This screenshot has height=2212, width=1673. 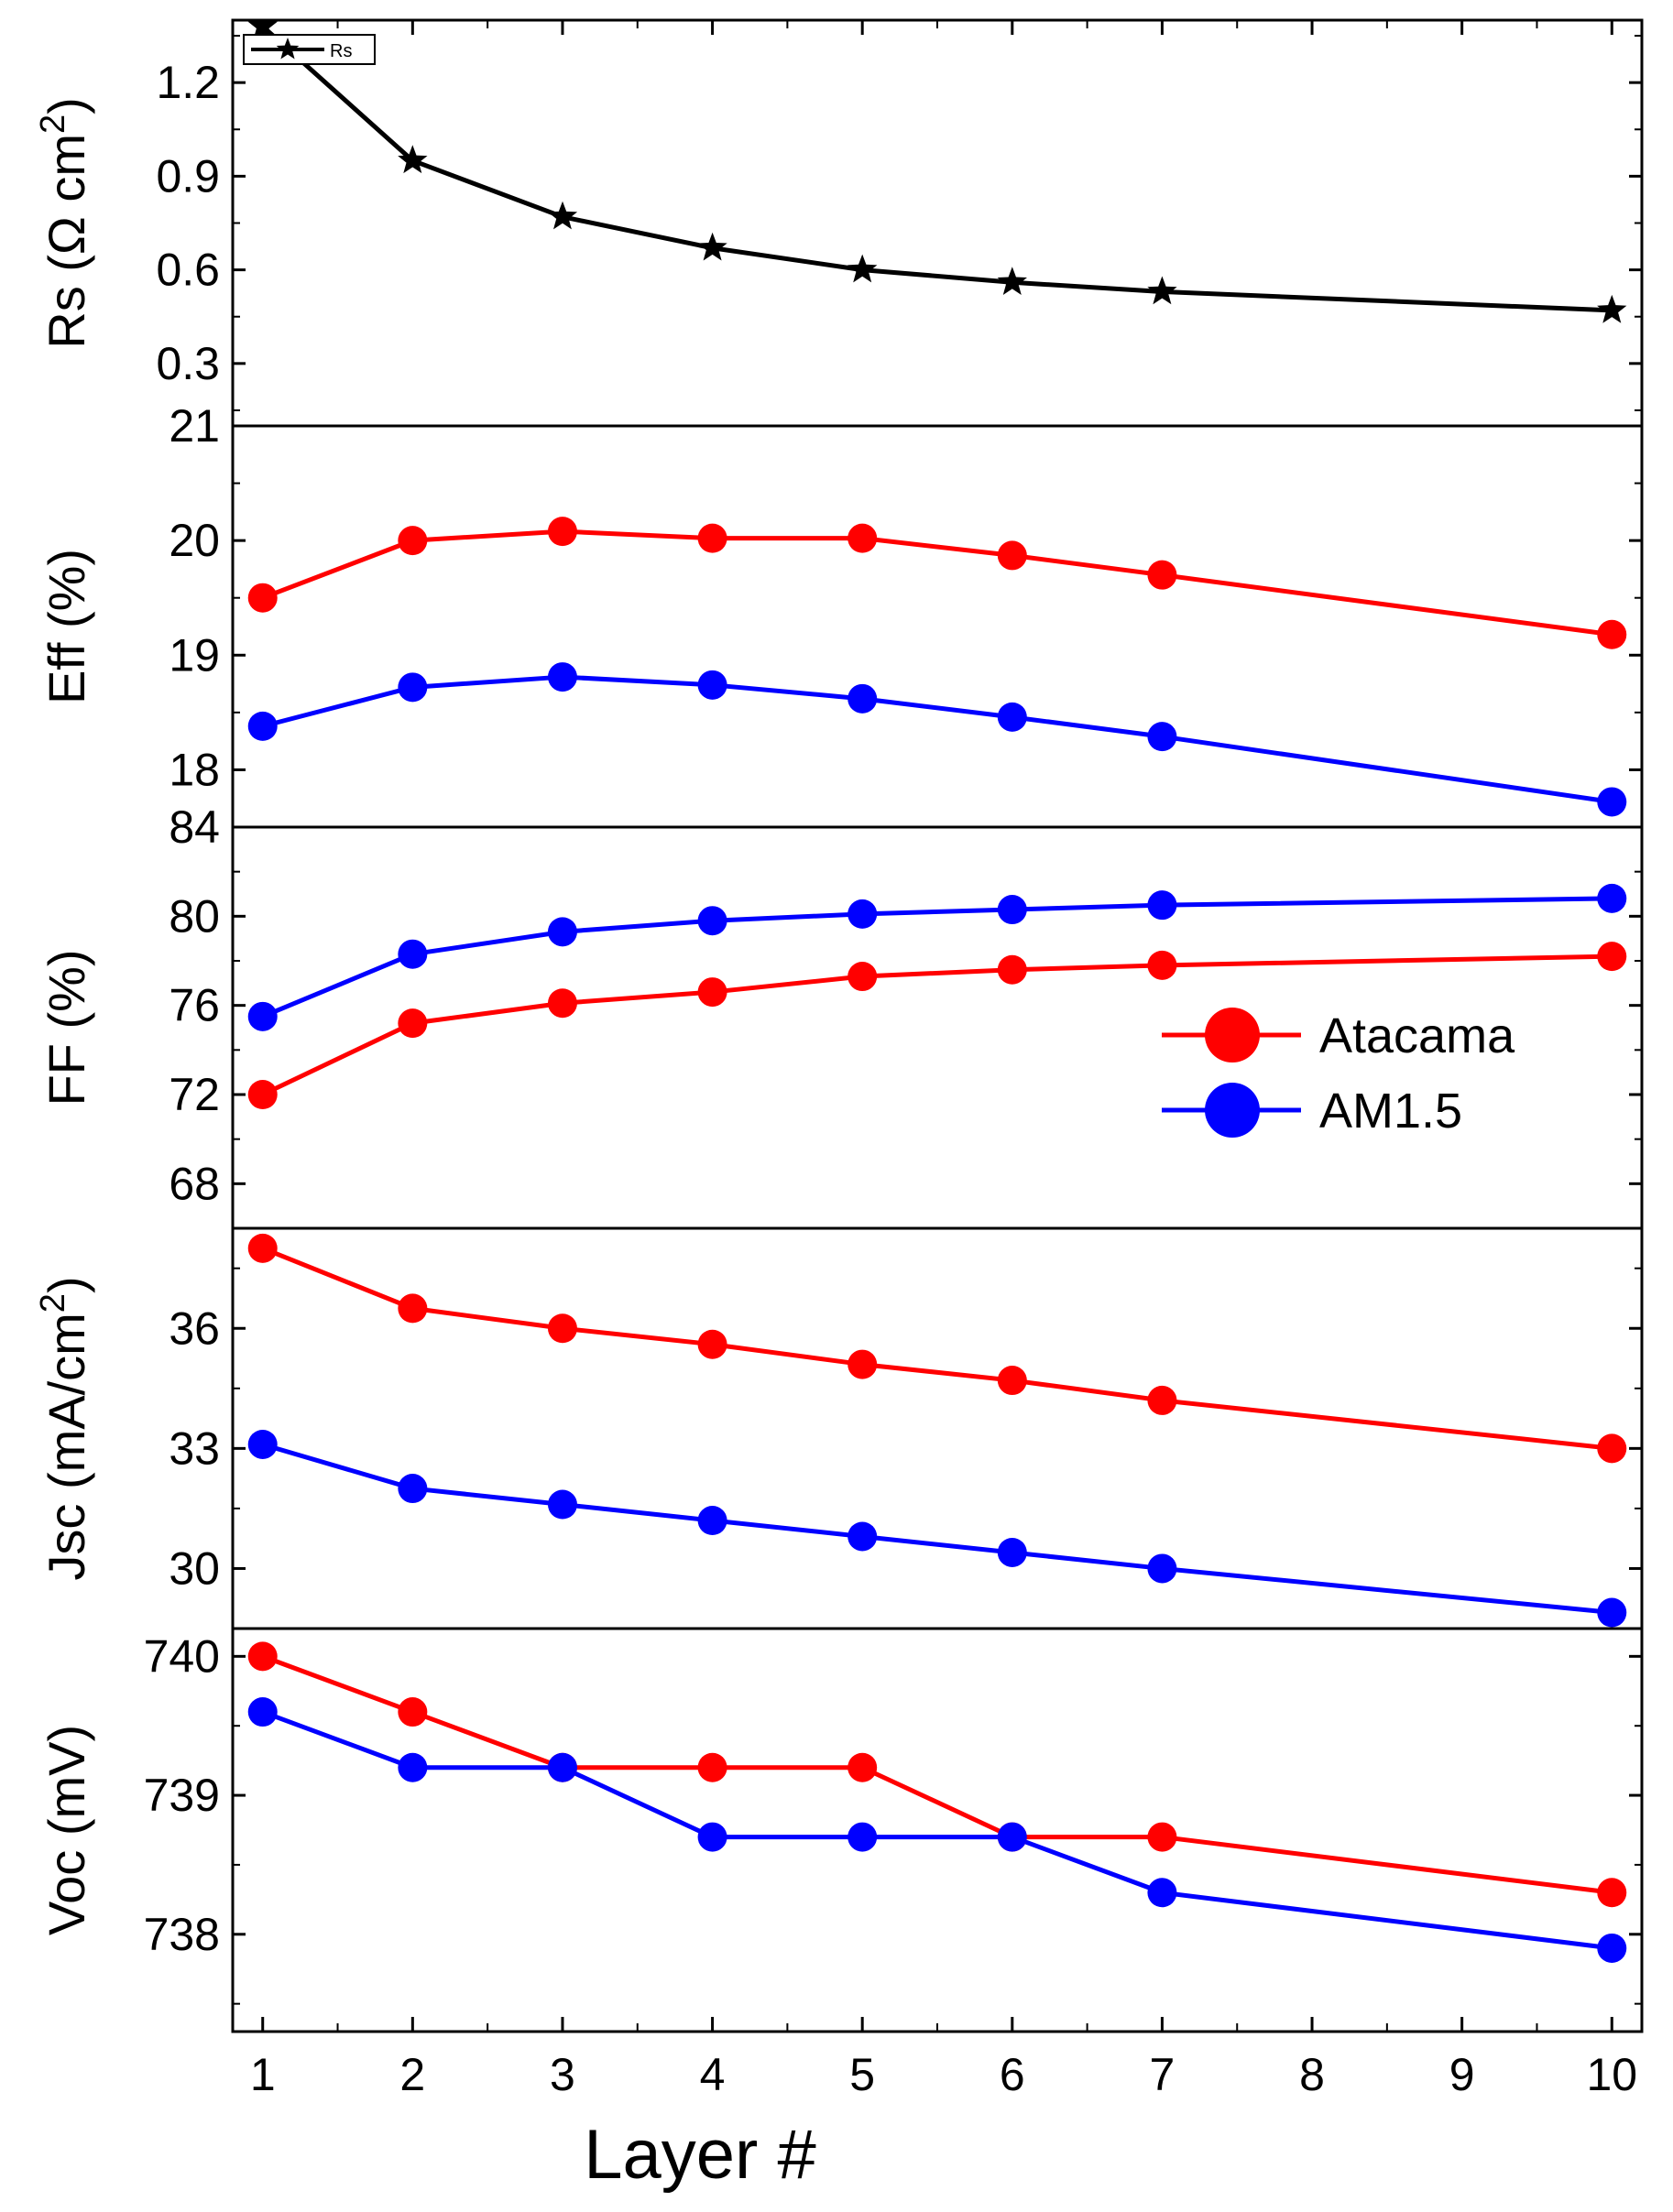 I want to click on y-tick-label: 80, so click(x=194, y=916).